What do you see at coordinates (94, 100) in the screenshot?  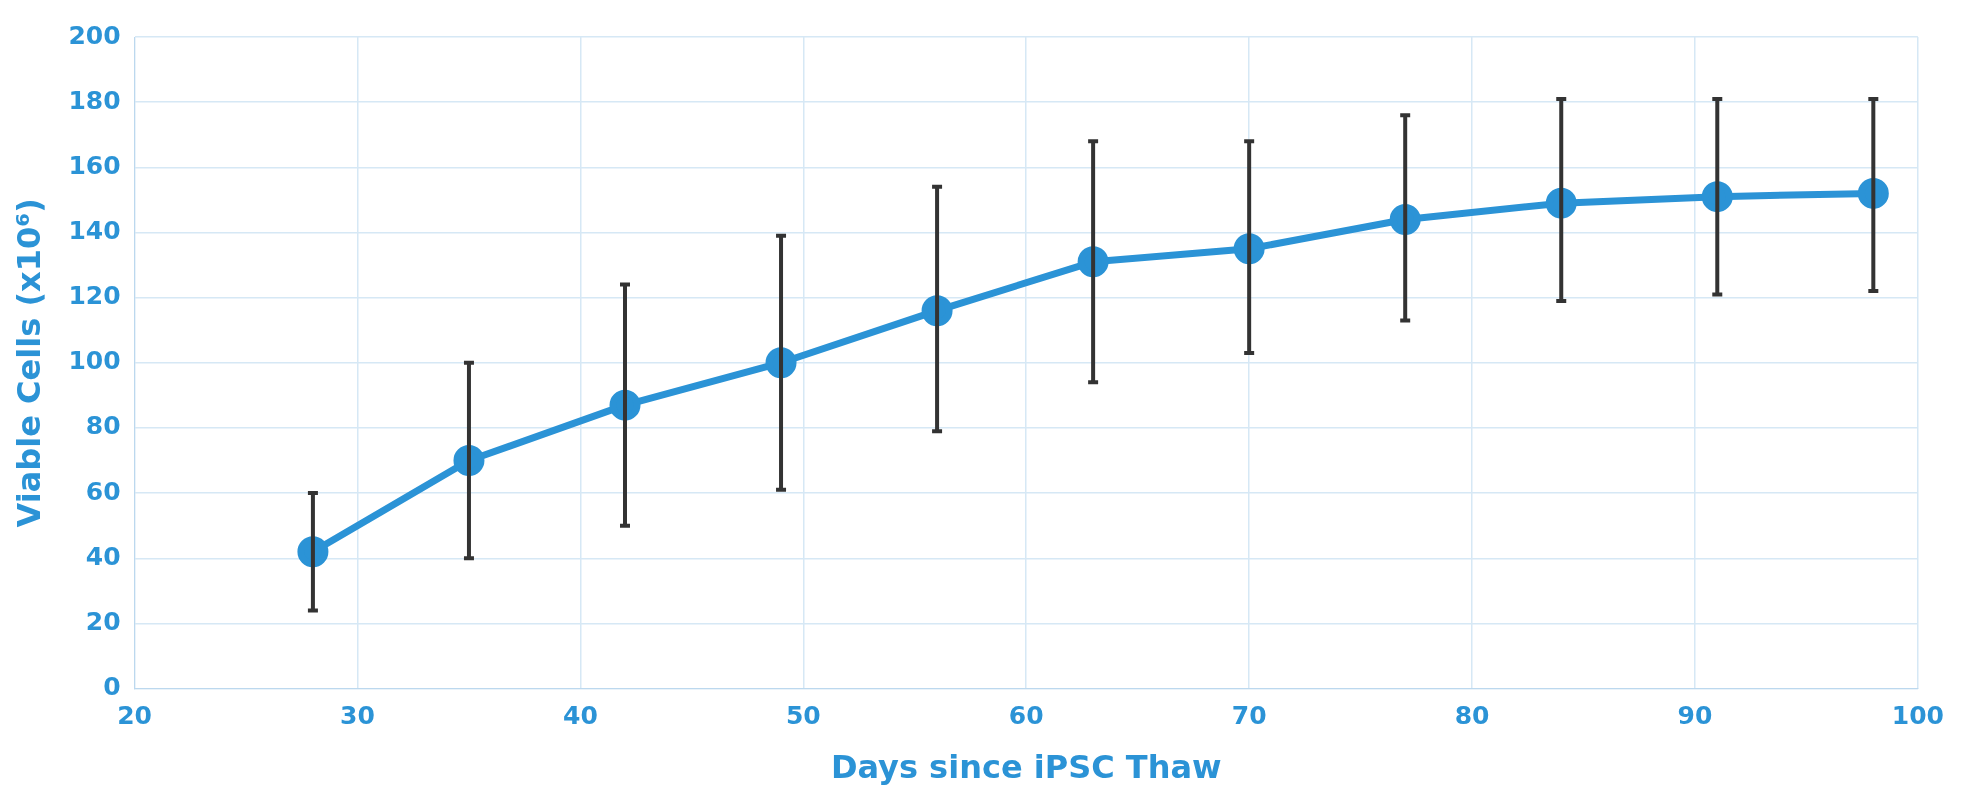 I see `y-tick-label: 180` at bounding box center [94, 100].